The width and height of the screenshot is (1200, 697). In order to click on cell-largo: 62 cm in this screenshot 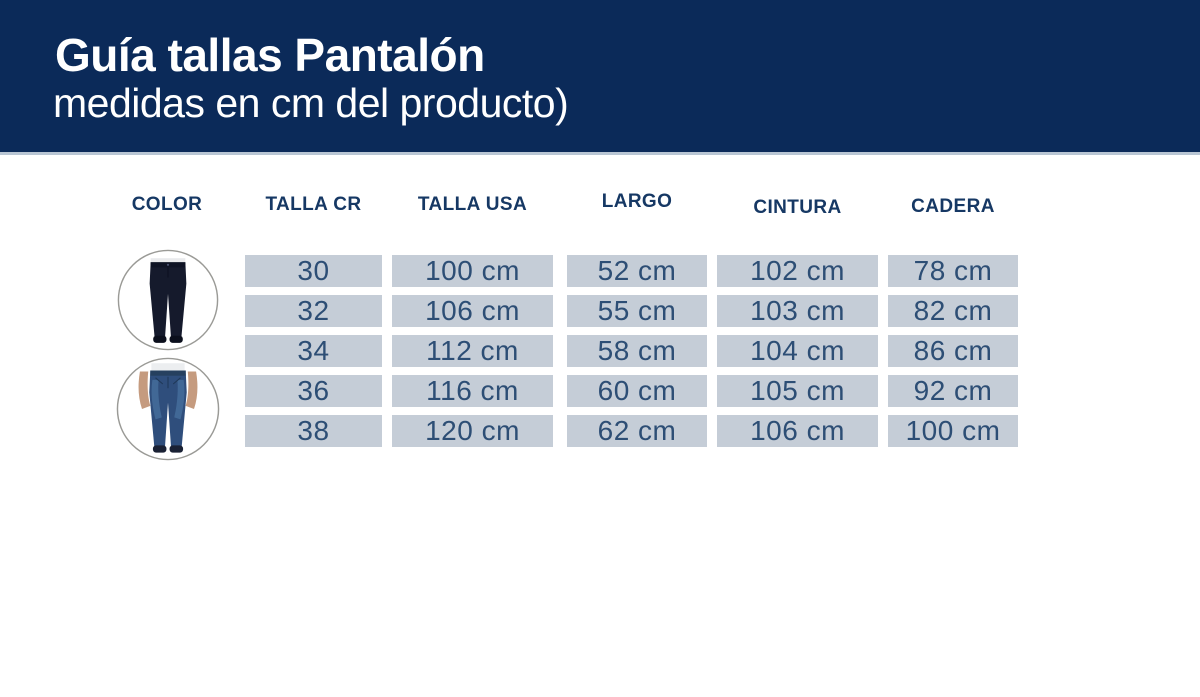, I will do `click(637, 431)`.